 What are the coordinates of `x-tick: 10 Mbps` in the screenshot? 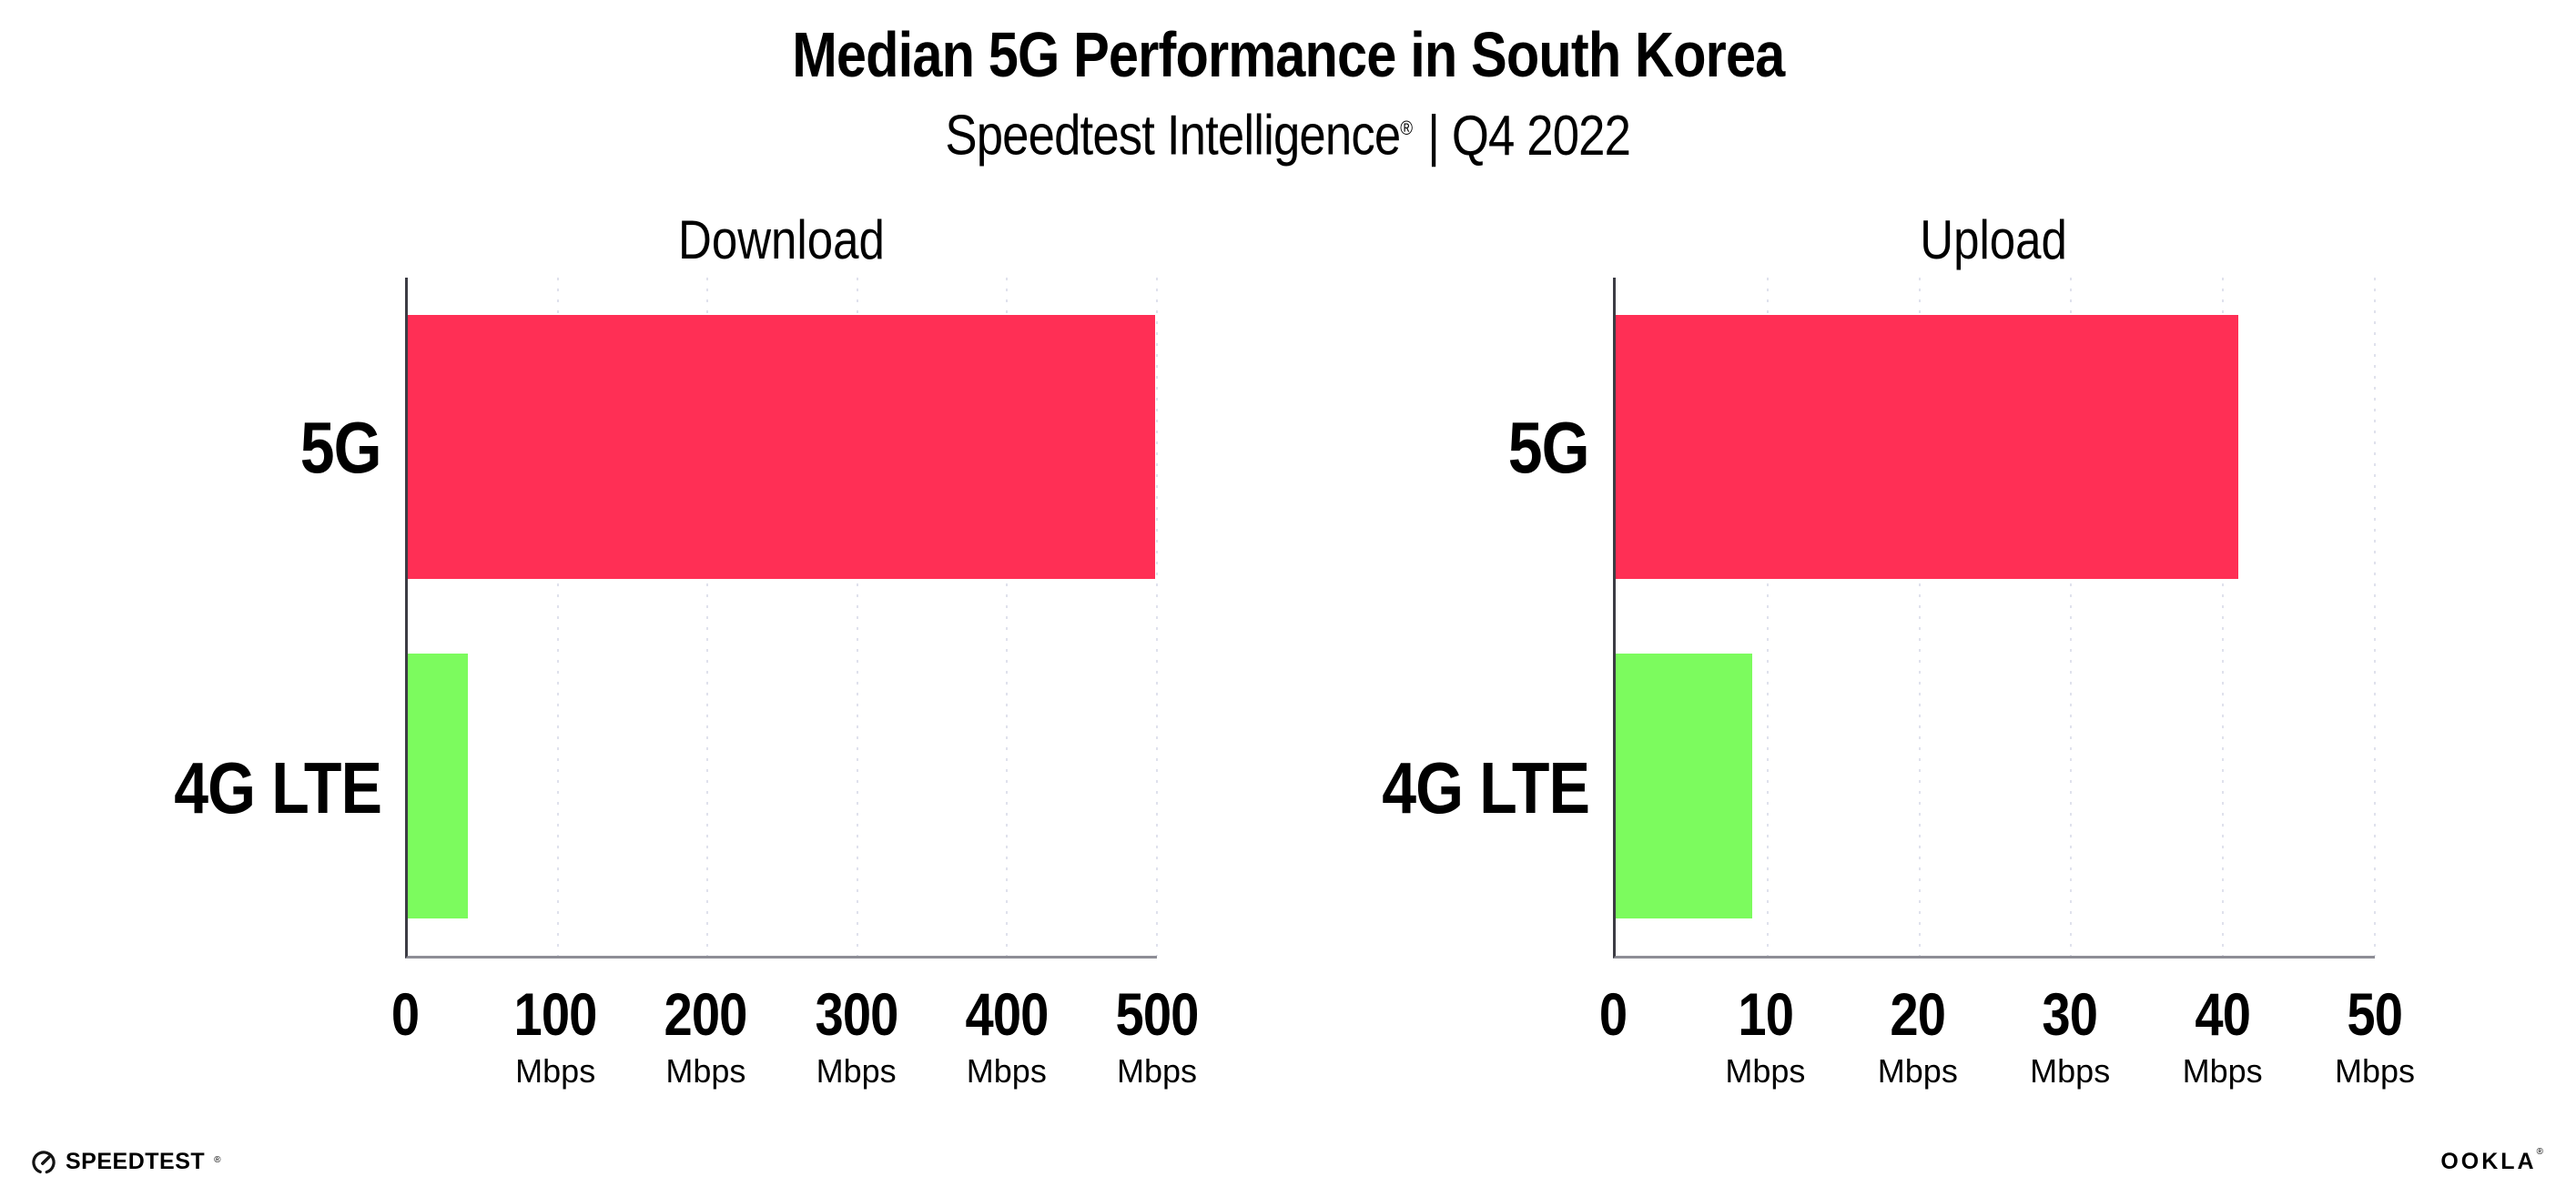 It's located at (1765, 1036).